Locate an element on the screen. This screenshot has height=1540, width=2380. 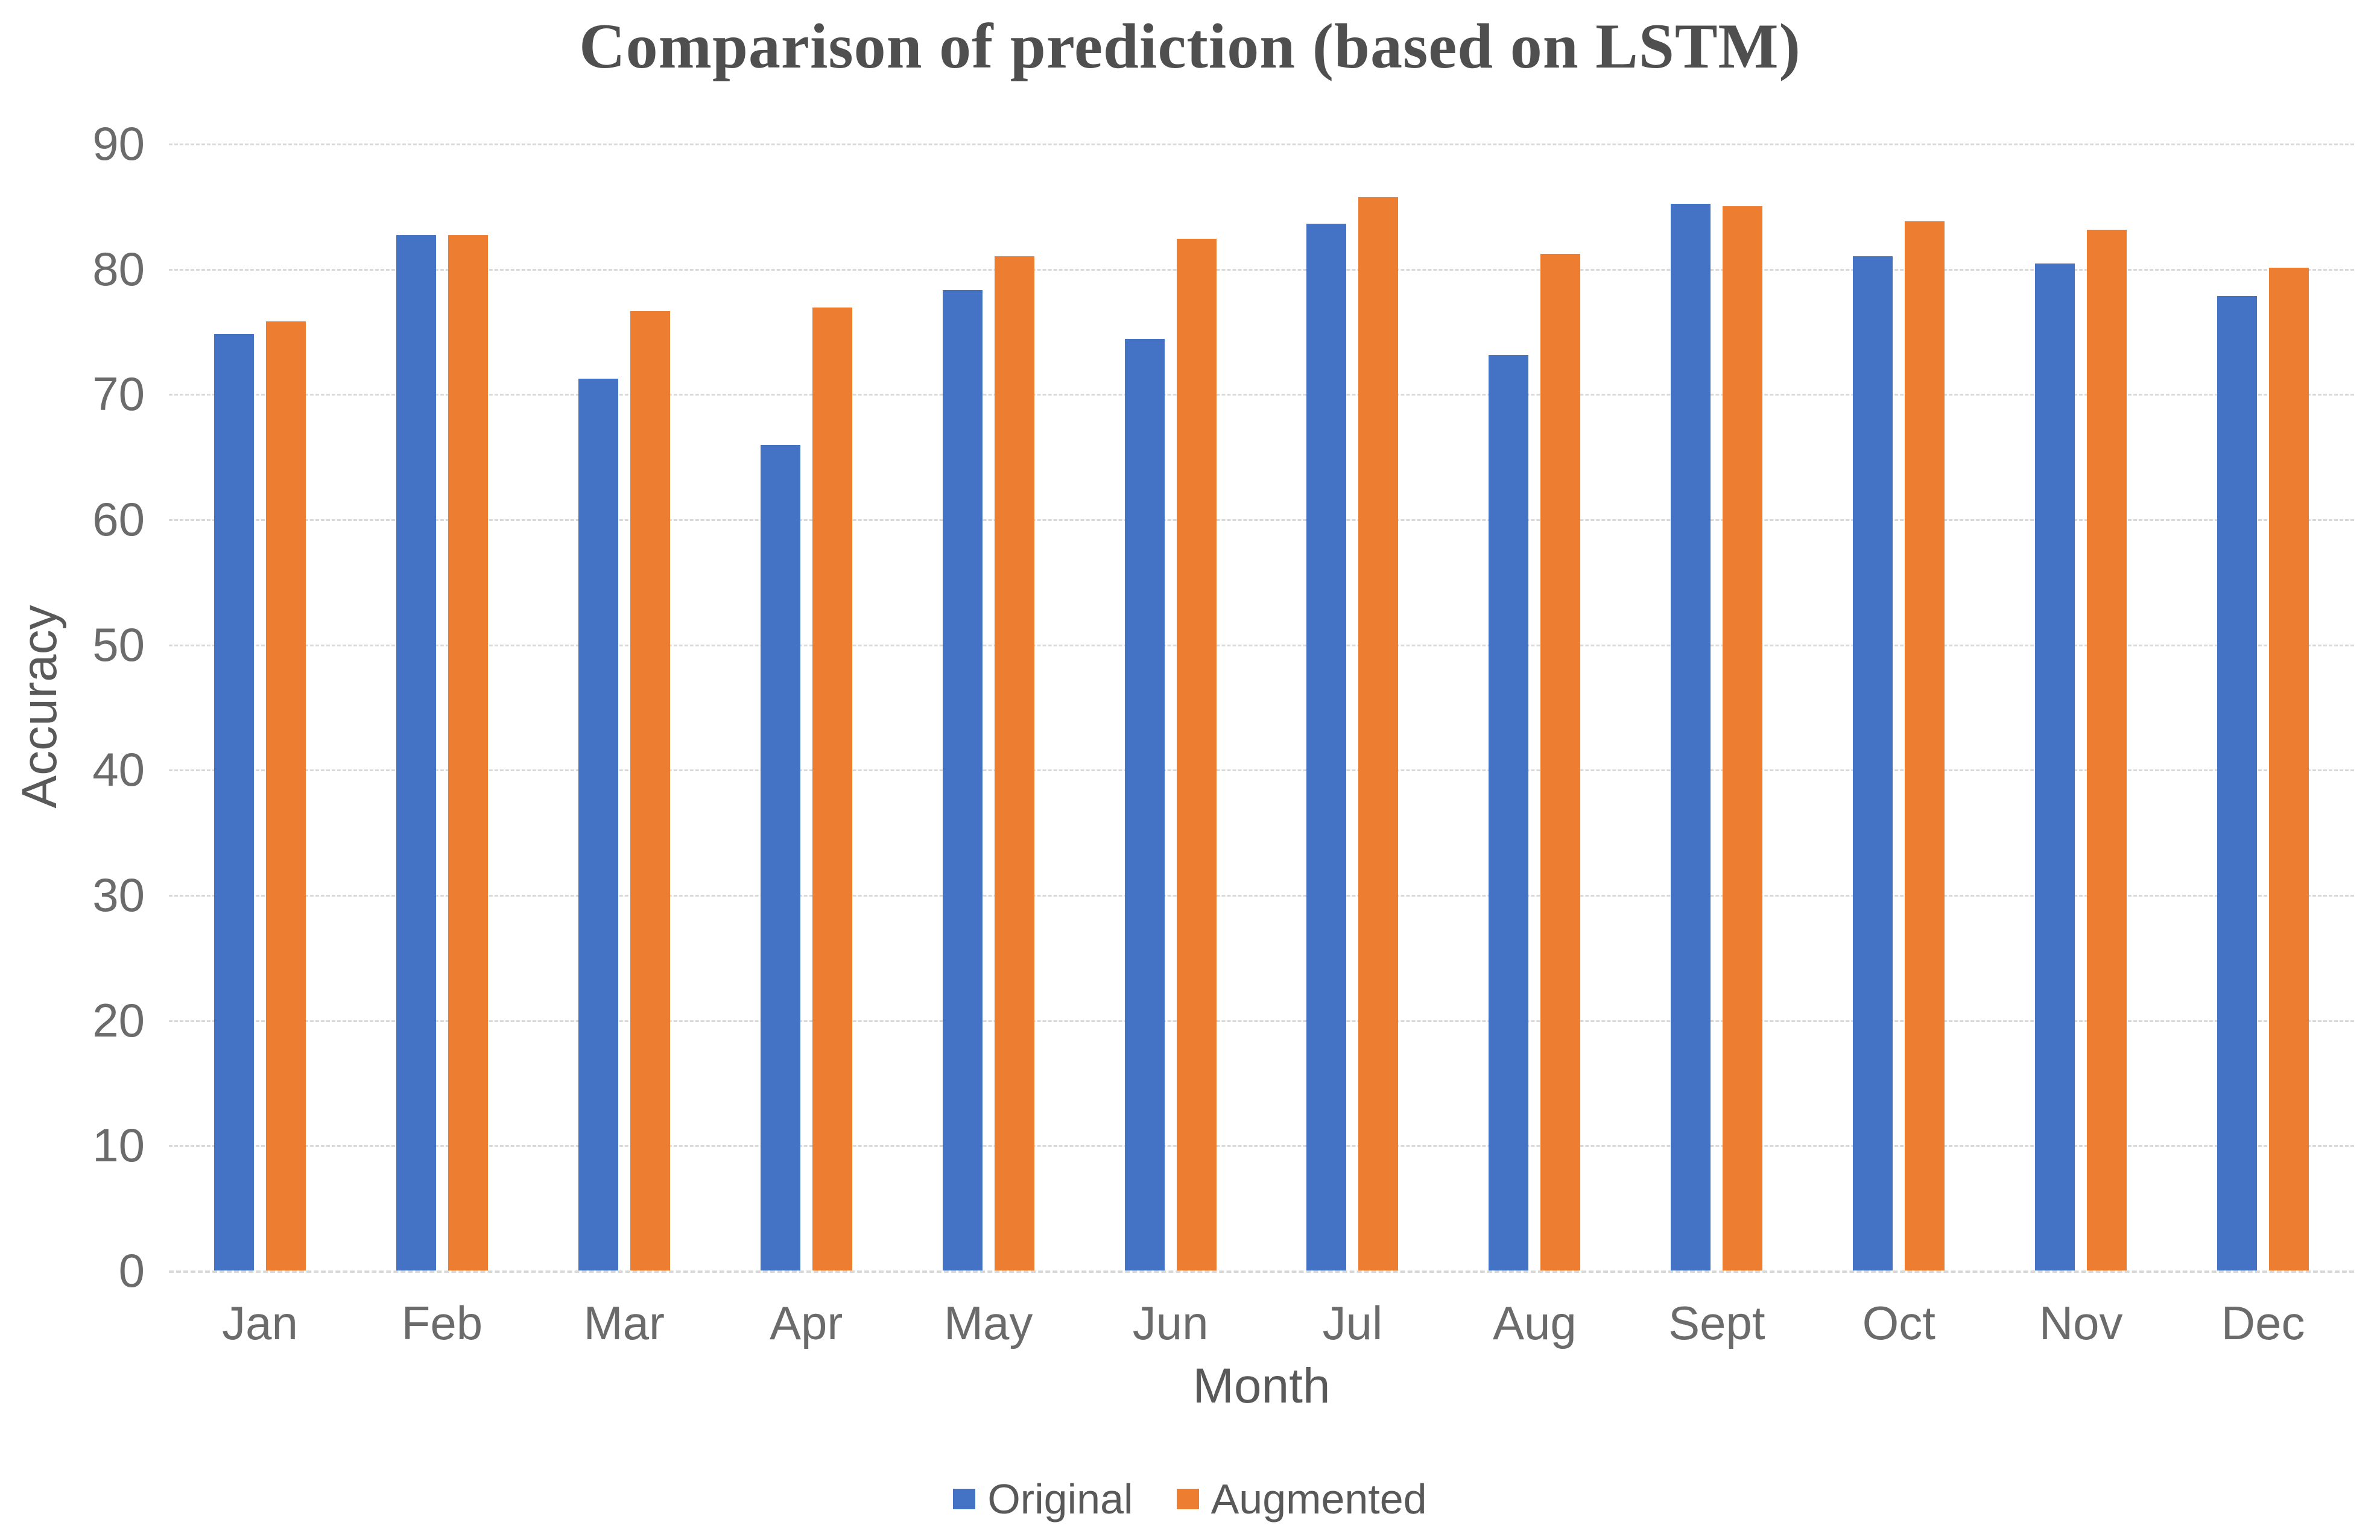
x-axis-title: Month is located at coordinates (1261, 1386).